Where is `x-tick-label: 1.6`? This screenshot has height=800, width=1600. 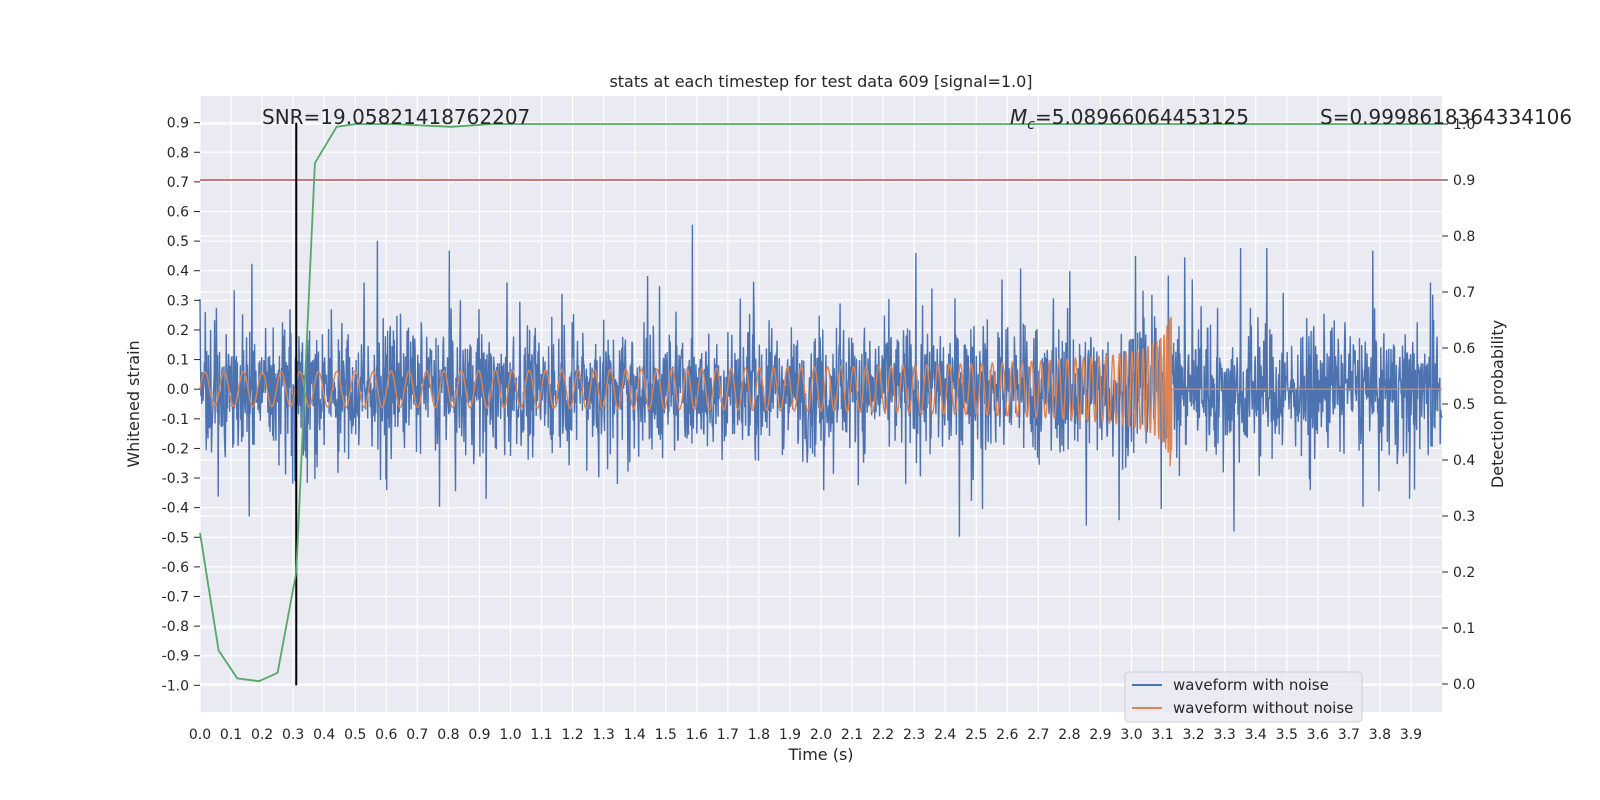
x-tick-label: 1.6 is located at coordinates (697, 735).